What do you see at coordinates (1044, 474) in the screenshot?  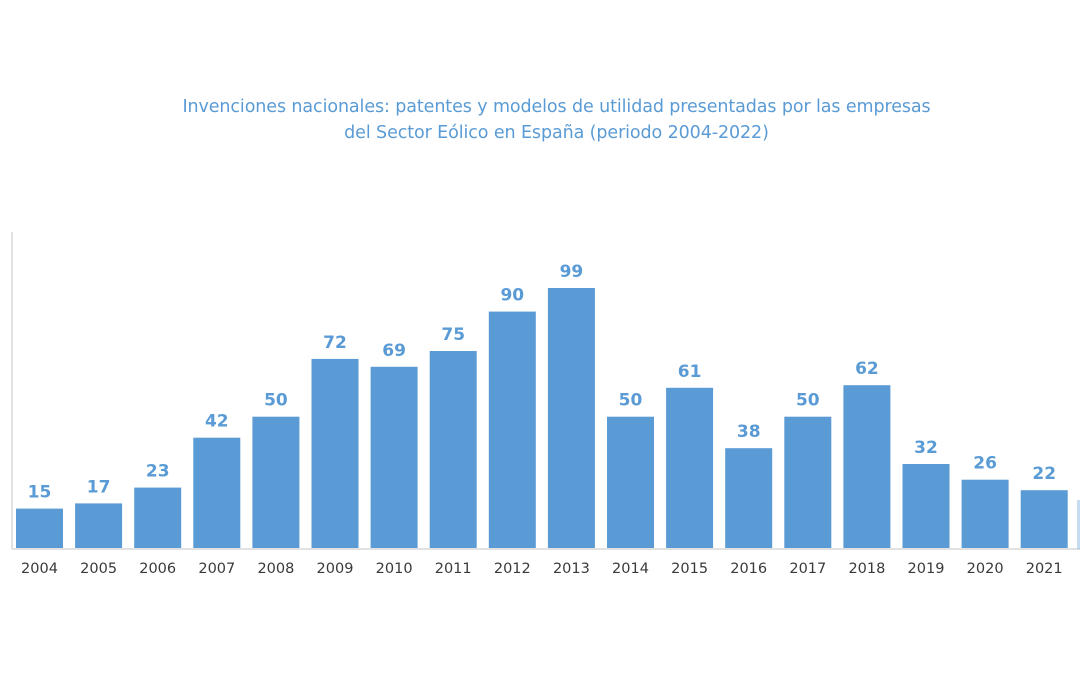 I see `value-label-2021: 22` at bounding box center [1044, 474].